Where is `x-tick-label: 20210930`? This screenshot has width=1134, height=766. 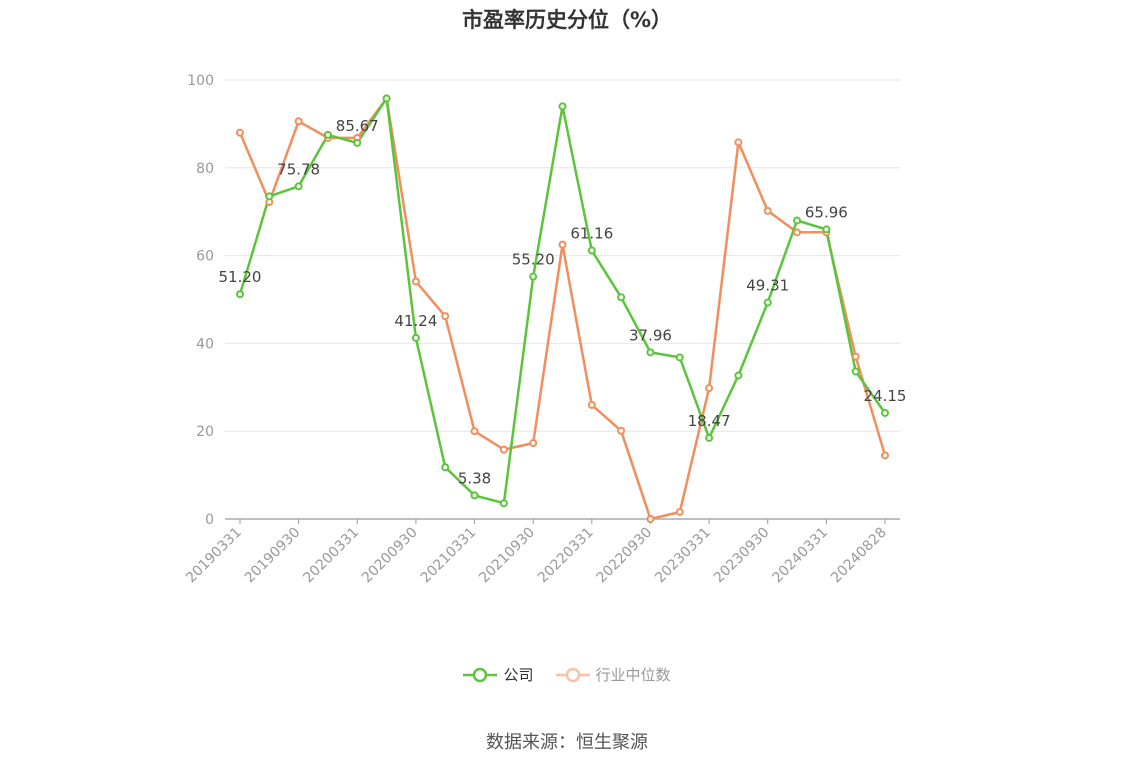 x-tick-label: 20210930 is located at coordinates (507, 556).